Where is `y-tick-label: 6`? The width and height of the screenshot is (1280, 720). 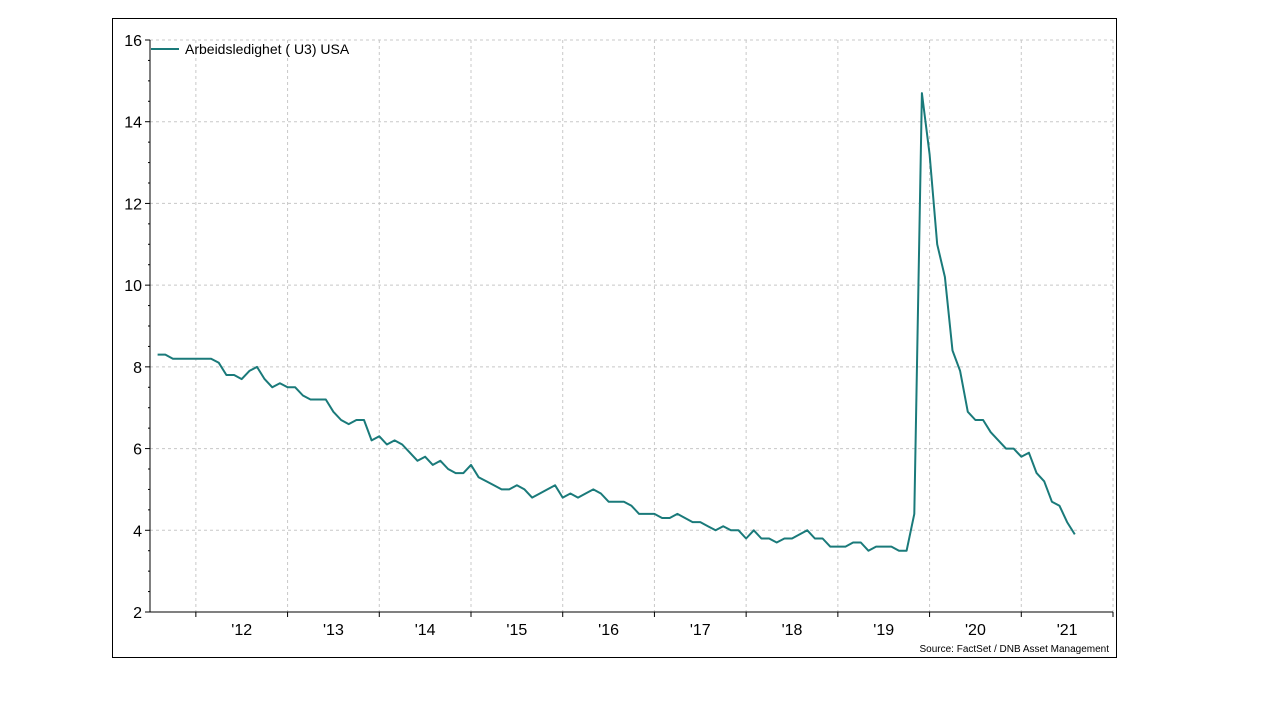 y-tick-label: 6 is located at coordinates (137, 450).